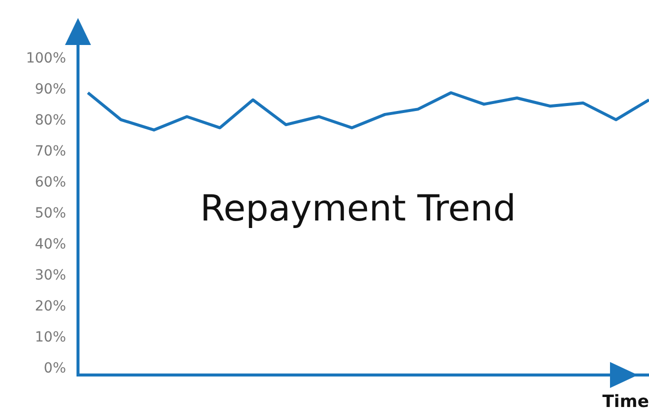 Image resolution: width=649 pixels, height=417 pixels. Describe the element at coordinates (50, 275) in the screenshot. I see `y-tick-label: 30%` at that location.